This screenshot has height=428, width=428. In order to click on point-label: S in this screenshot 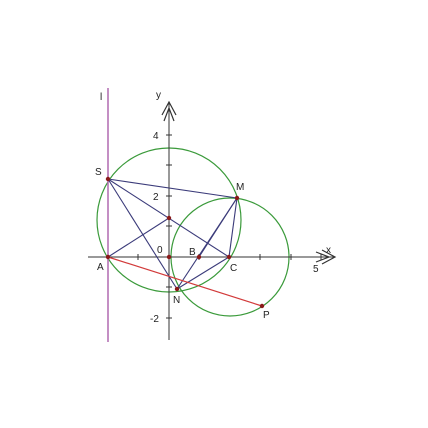, I will do `click(98, 172)`.